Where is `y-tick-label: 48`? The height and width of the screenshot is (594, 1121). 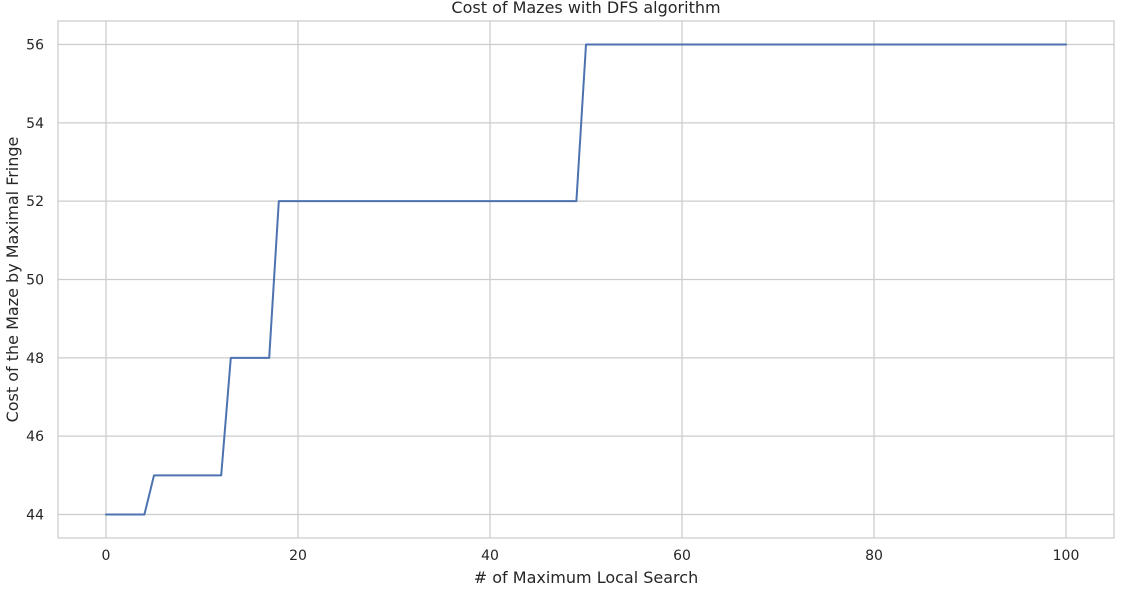 y-tick-label: 48 is located at coordinates (35, 359).